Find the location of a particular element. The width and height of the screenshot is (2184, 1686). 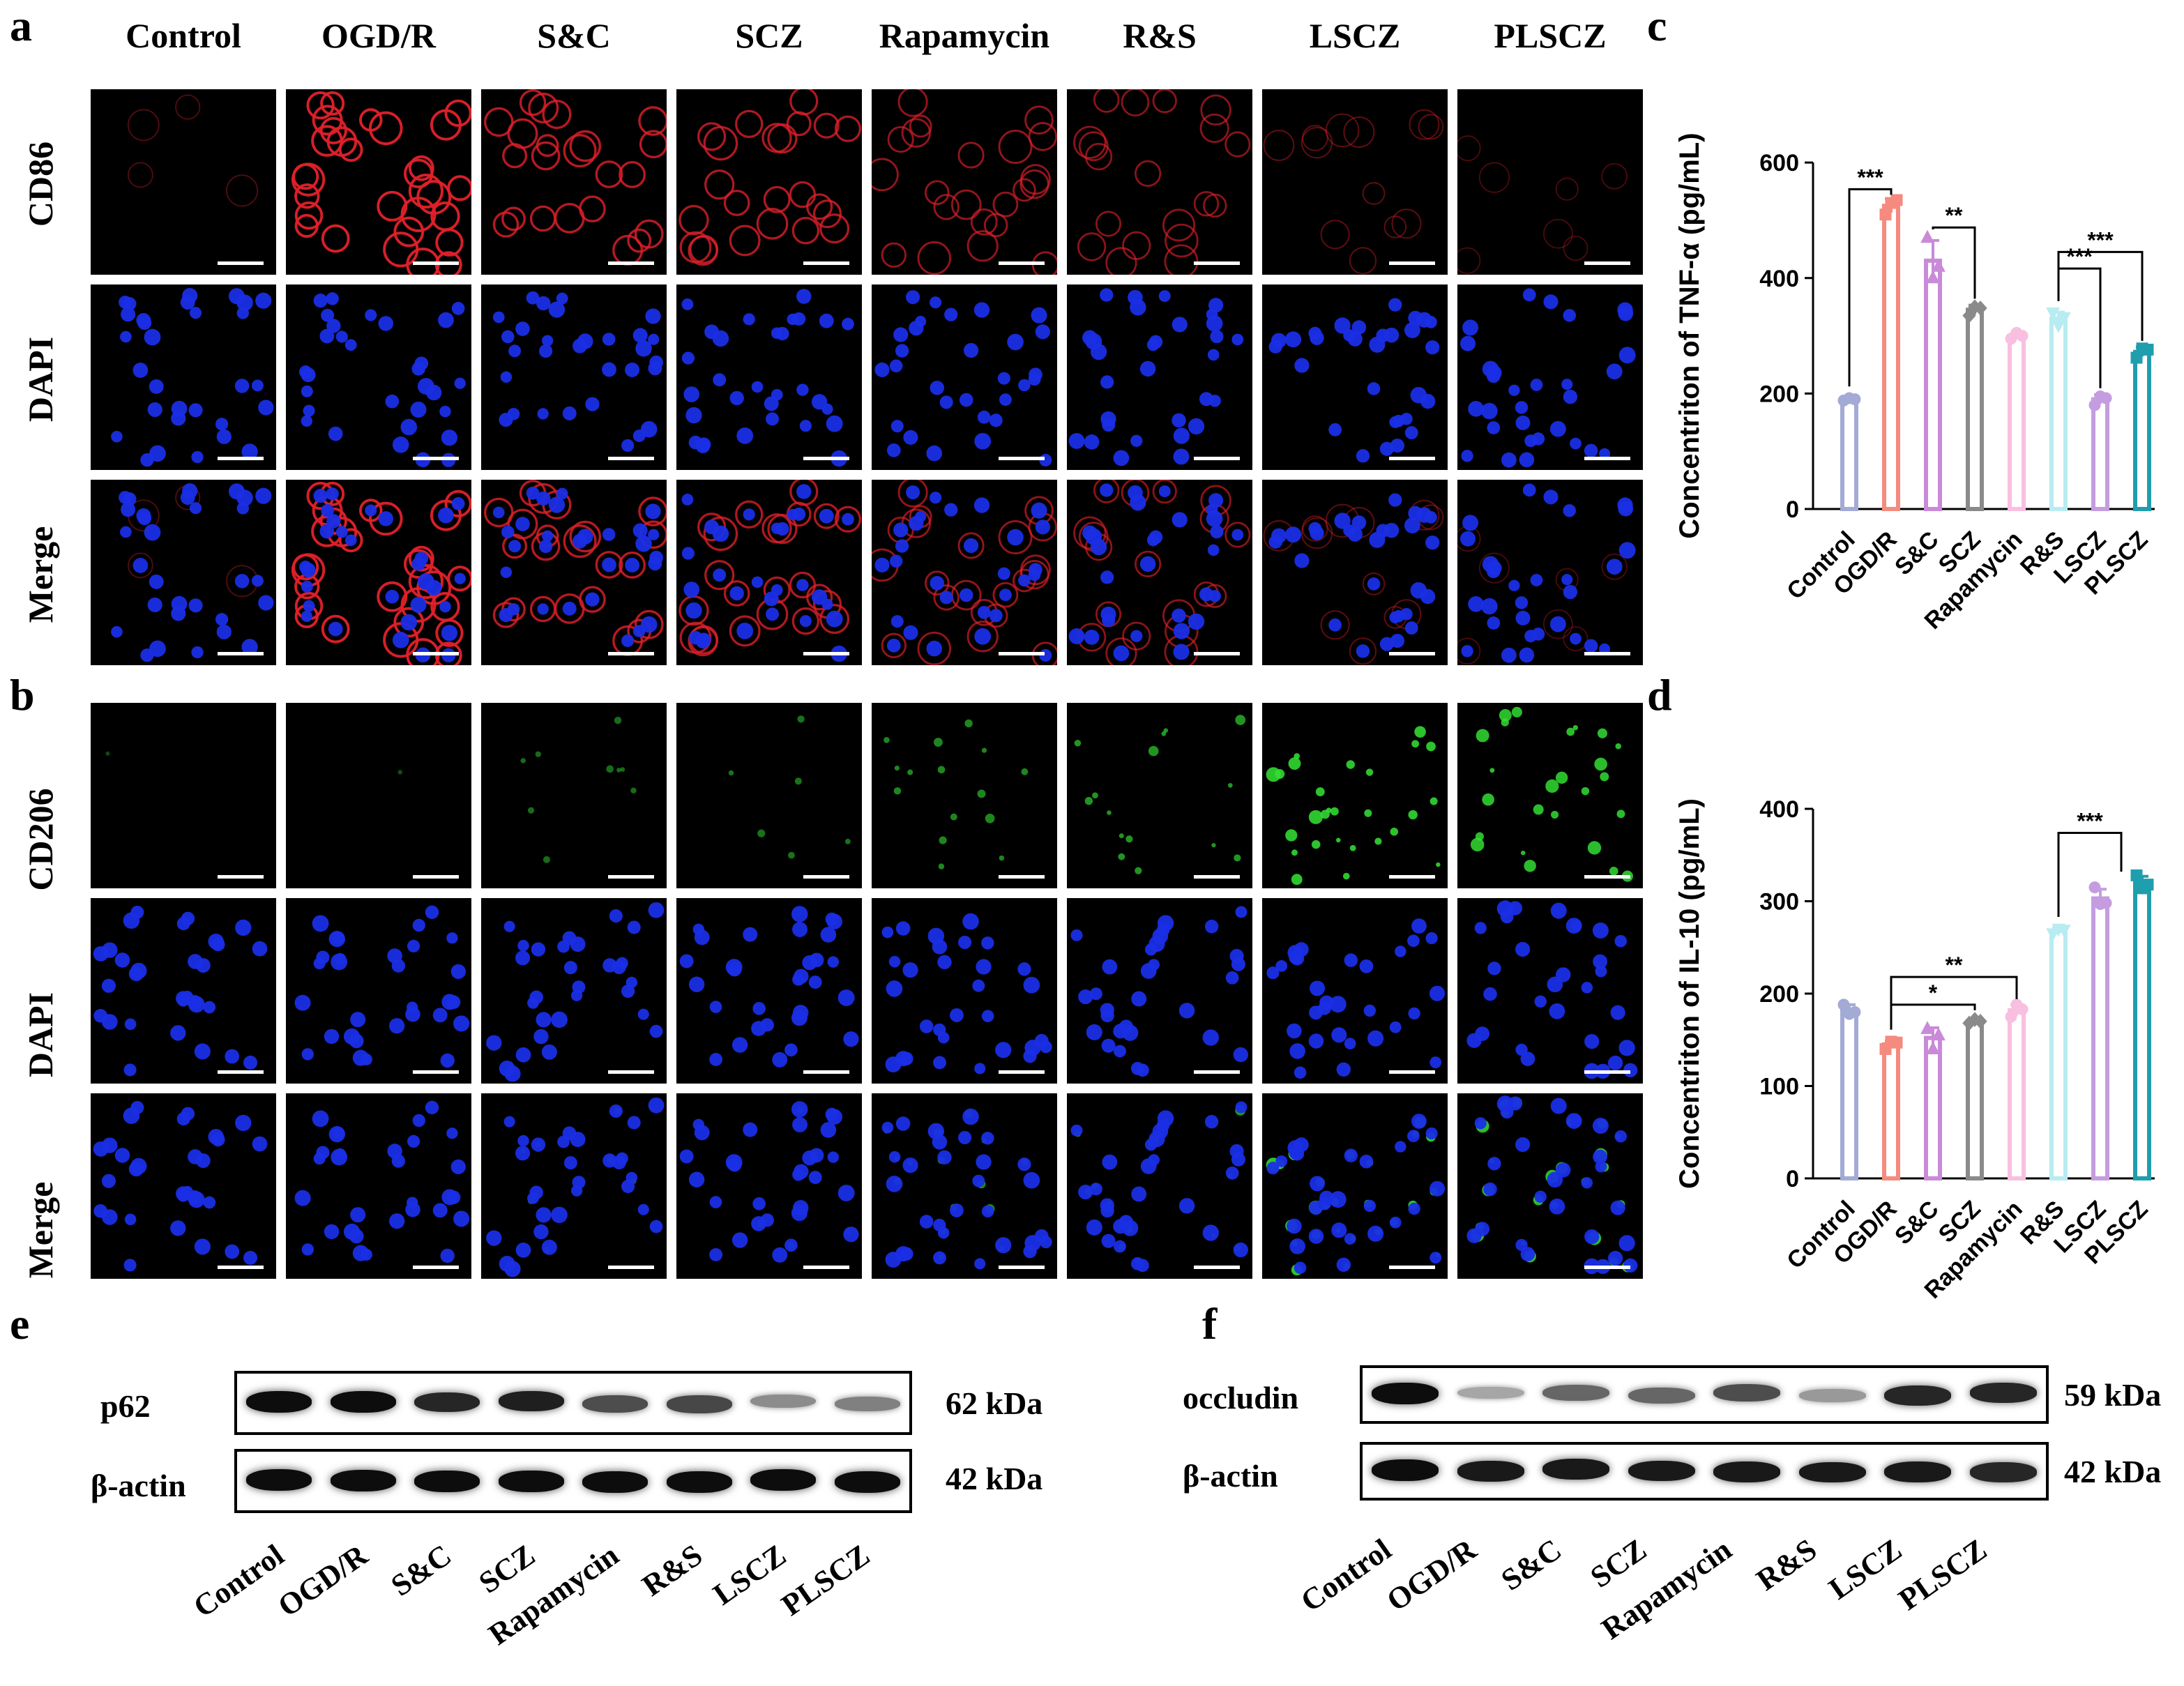

micrograph-merge-sandc-b is located at coordinates (574, 1186).